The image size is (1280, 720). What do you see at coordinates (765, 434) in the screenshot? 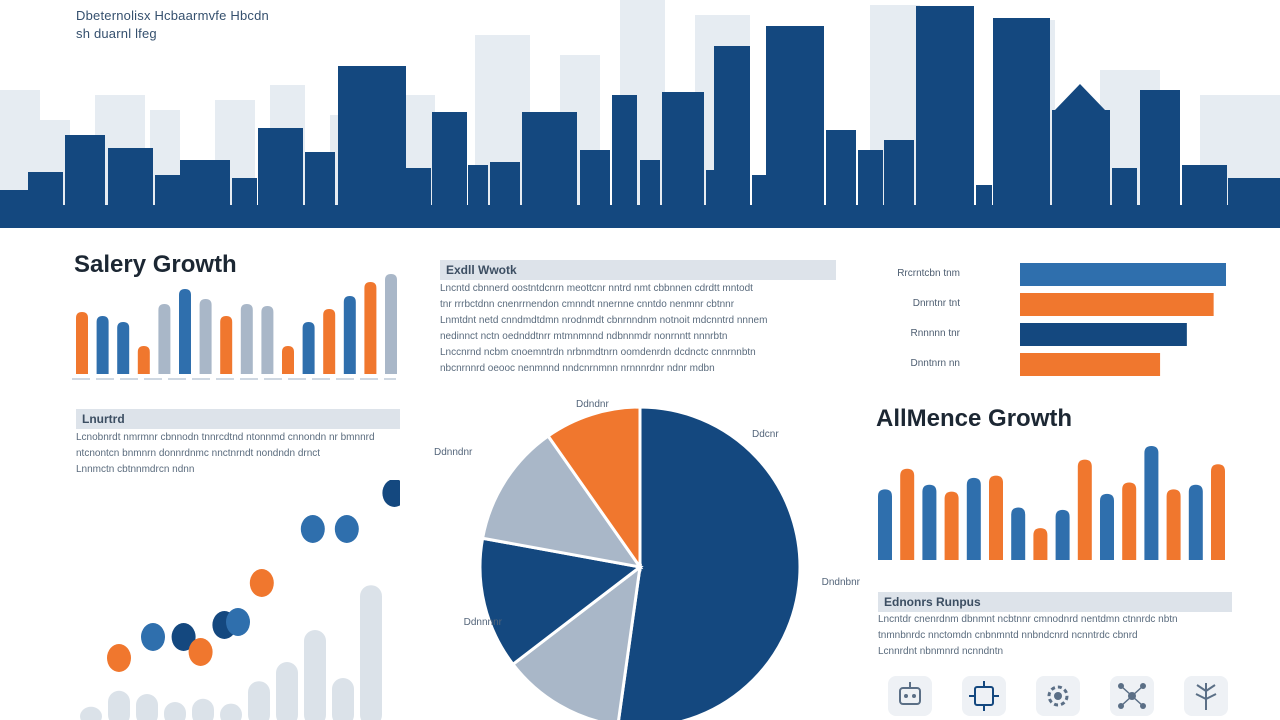
I see `pie-label-1: Ddcnr` at bounding box center [765, 434].